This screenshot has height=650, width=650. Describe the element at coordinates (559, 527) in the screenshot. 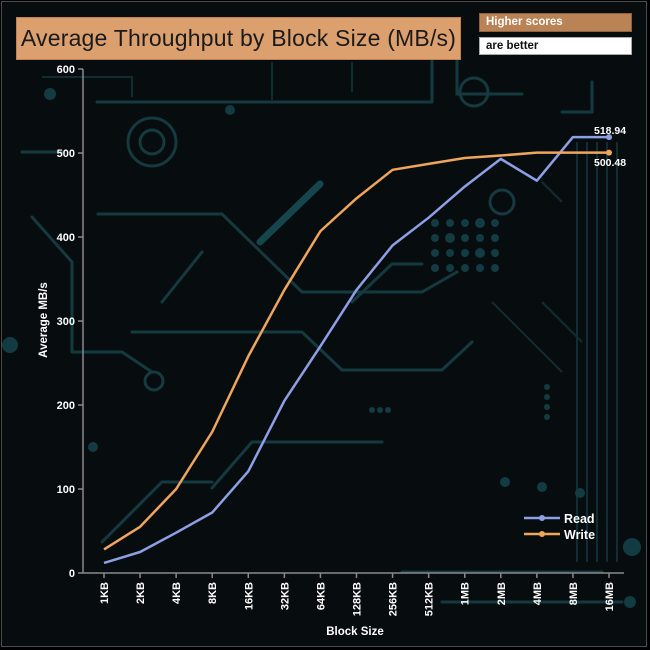

I see `legend: Read Write` at that location.